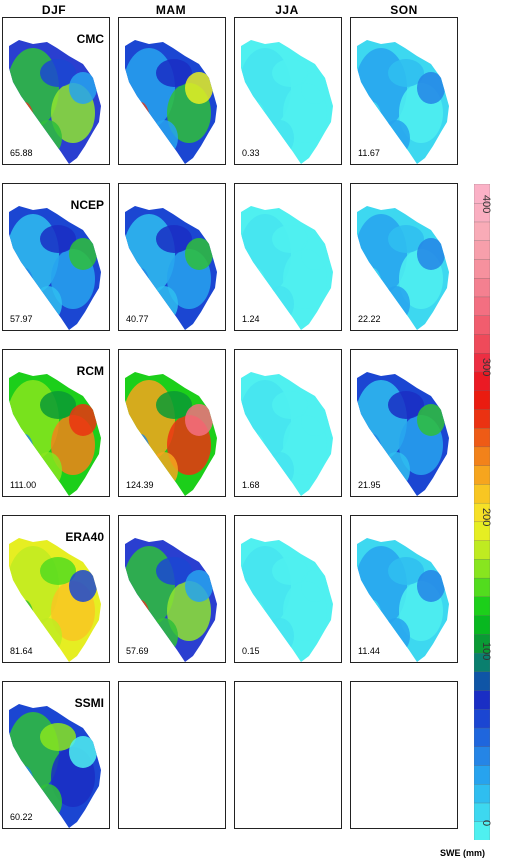  What do you see at coordinates (89, 703) in the screenshot?
I see `model-label: SSMI` at bounding box center [89, 703].